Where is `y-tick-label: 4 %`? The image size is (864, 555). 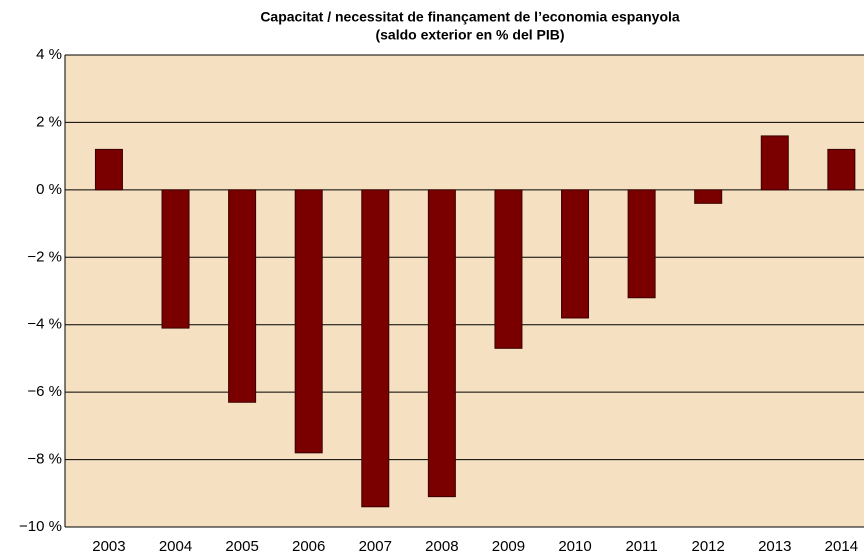 y-tick-label: 4 % is located at coordinates (49, 54).